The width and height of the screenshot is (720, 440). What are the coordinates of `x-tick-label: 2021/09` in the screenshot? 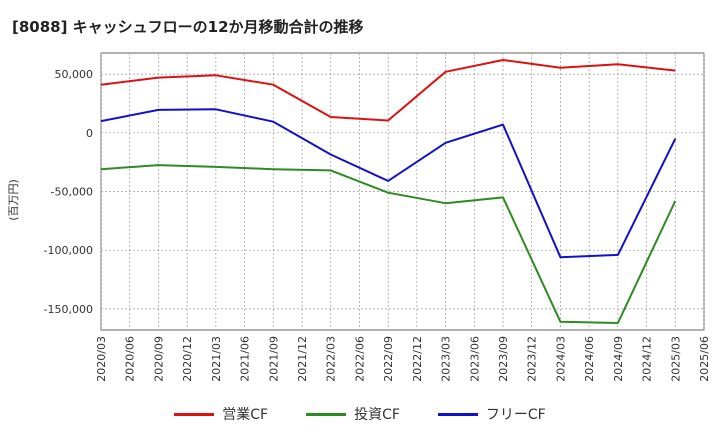 It's located at (273, 359).